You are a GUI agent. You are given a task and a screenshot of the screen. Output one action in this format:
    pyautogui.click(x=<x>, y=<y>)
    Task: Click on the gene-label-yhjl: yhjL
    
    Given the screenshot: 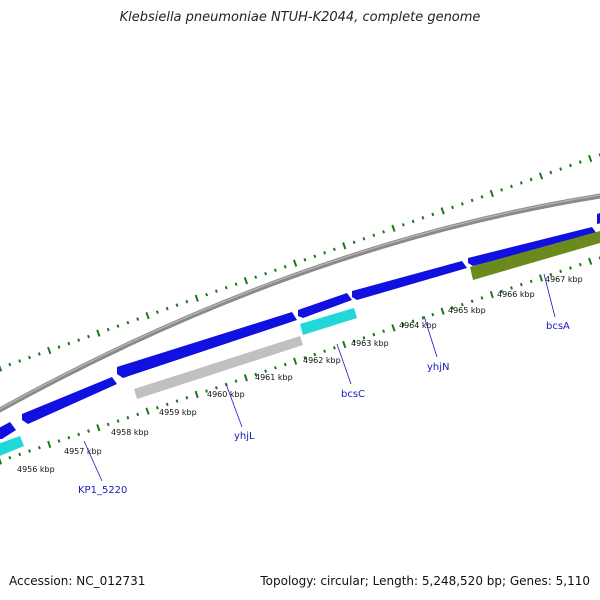 What is the action you would take?
    pyautogui.click(x=244, y=436)
    